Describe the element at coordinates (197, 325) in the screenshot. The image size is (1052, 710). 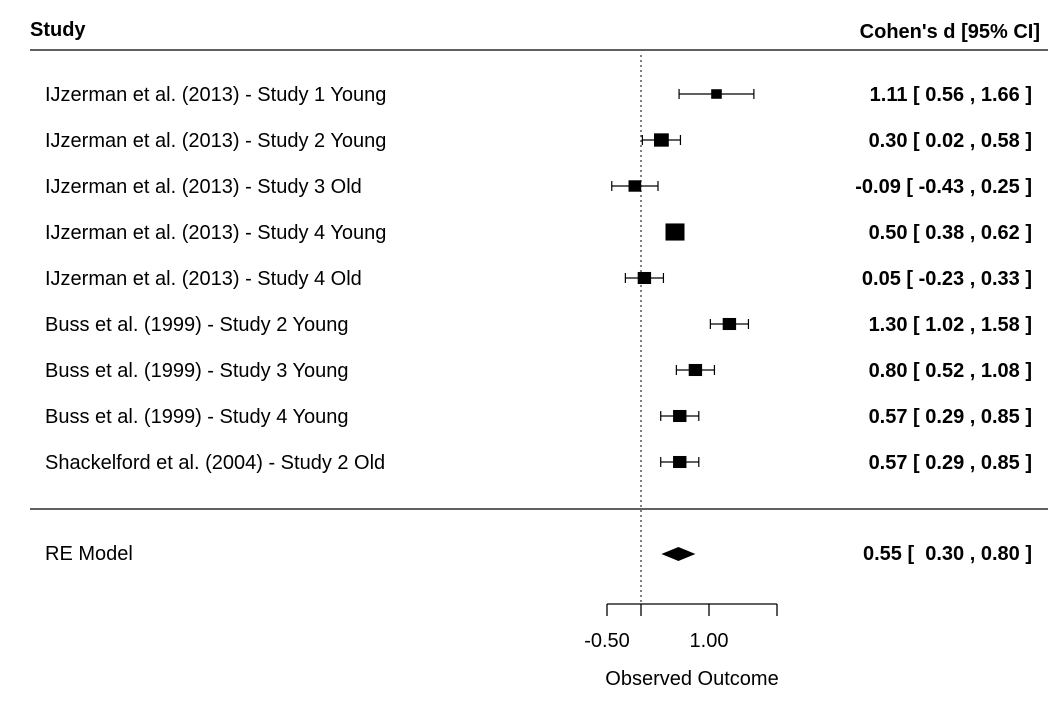
I see `study-label: Buss et al. (1999) - Study 2 Young` at that location.